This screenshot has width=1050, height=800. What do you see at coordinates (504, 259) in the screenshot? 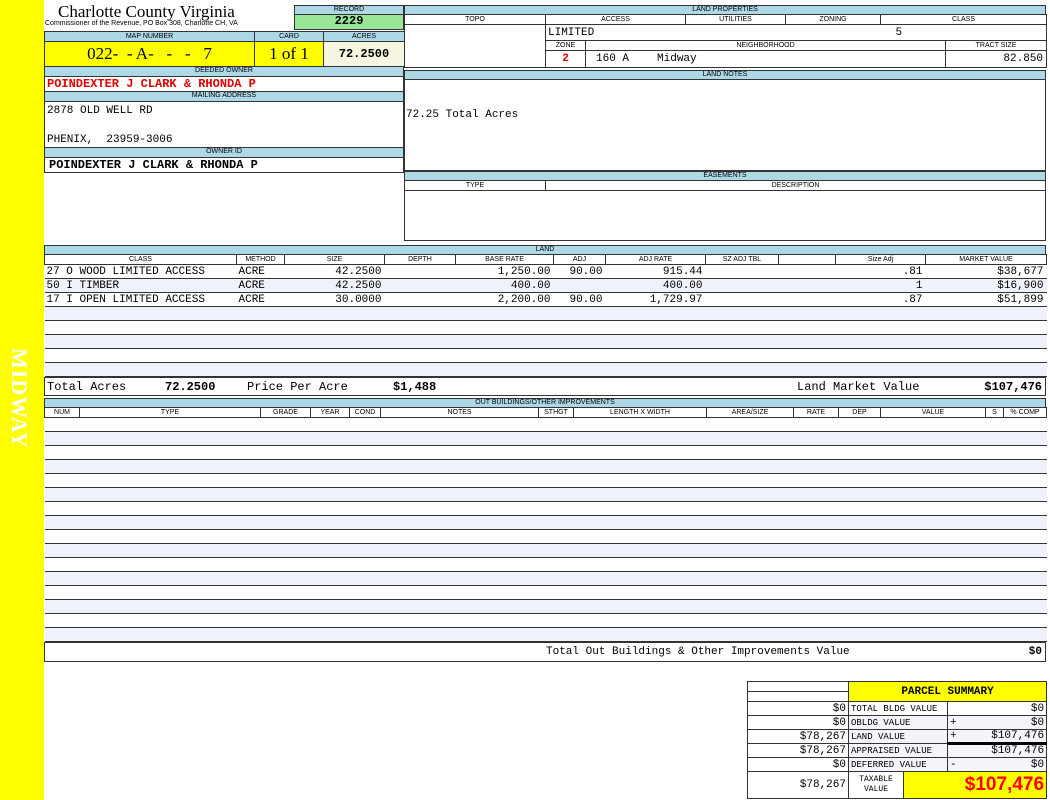
I see `land-col-header: BASE RATE` at bounding box center [504, 259].